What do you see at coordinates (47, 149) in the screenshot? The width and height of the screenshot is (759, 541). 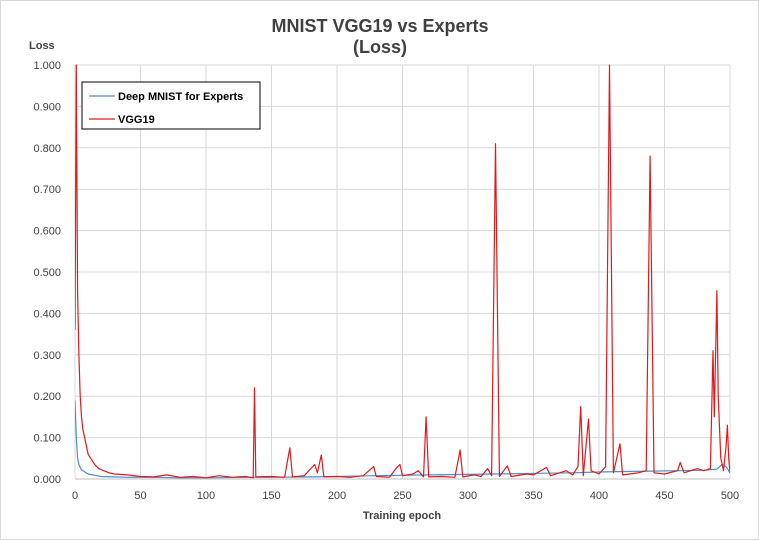 I see `y-tick-label: 0.800` at bounding box center [47, 149].